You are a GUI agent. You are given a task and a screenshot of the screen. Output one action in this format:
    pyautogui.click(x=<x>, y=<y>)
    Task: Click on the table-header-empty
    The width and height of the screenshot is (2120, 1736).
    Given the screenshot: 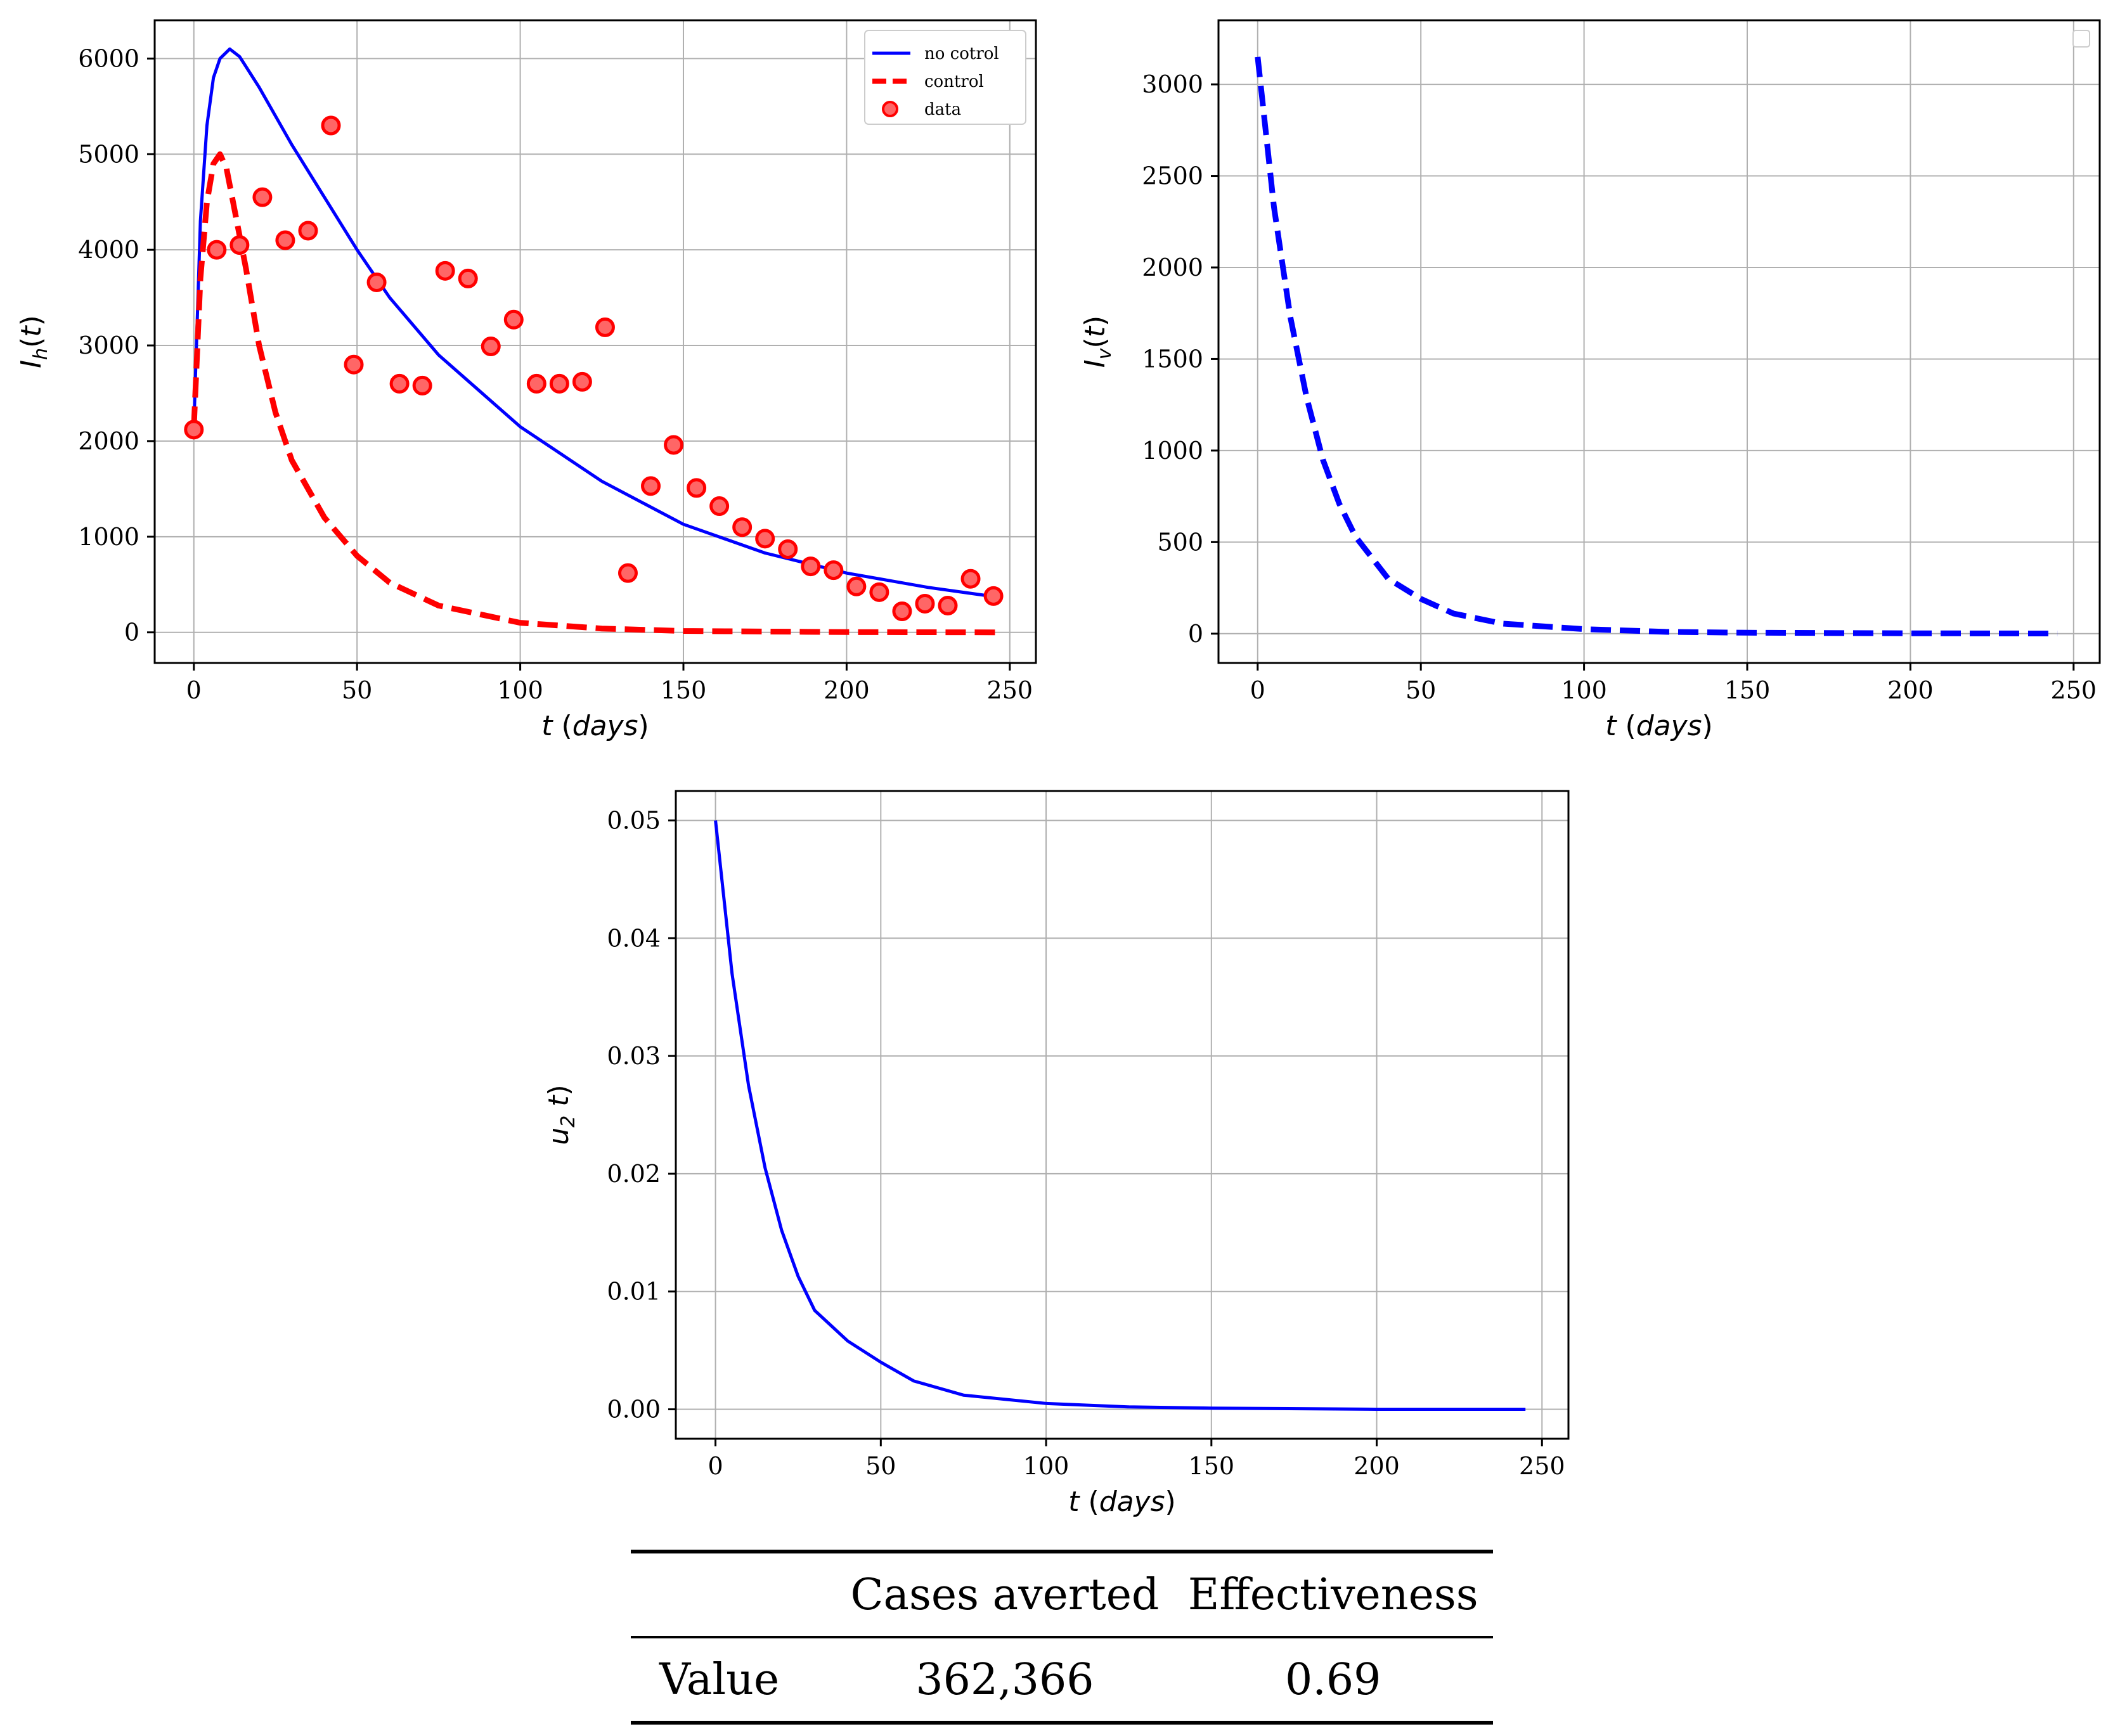 What is the action you would take?
    pyautogui.click(x=734, y=1594)
    